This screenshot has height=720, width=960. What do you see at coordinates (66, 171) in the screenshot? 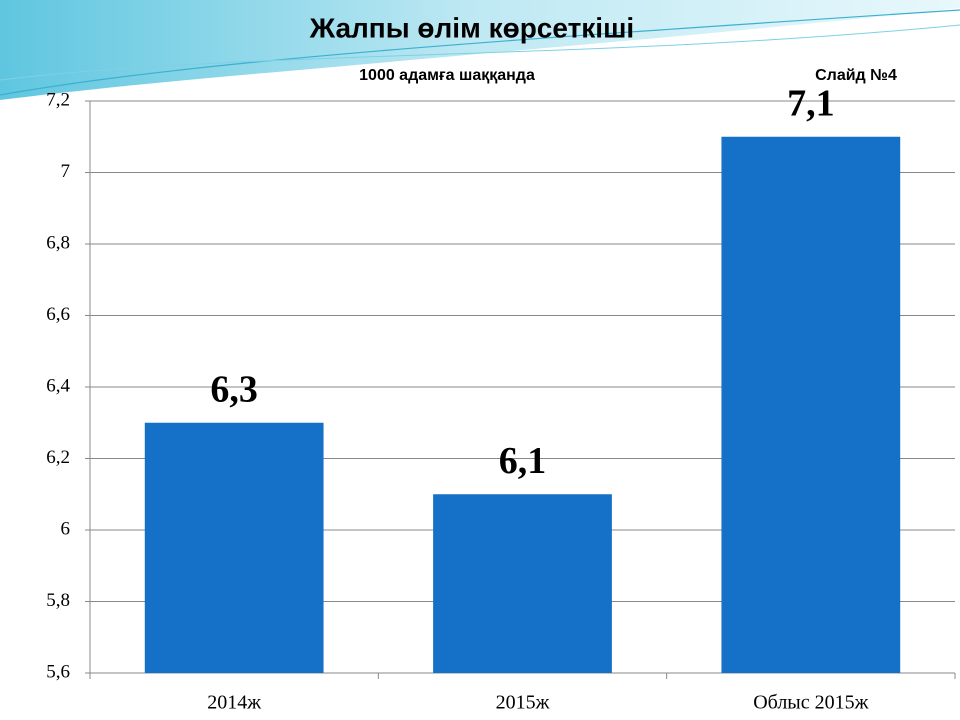
I see `y-tick-label: 7` at bounding box center [66, 171].